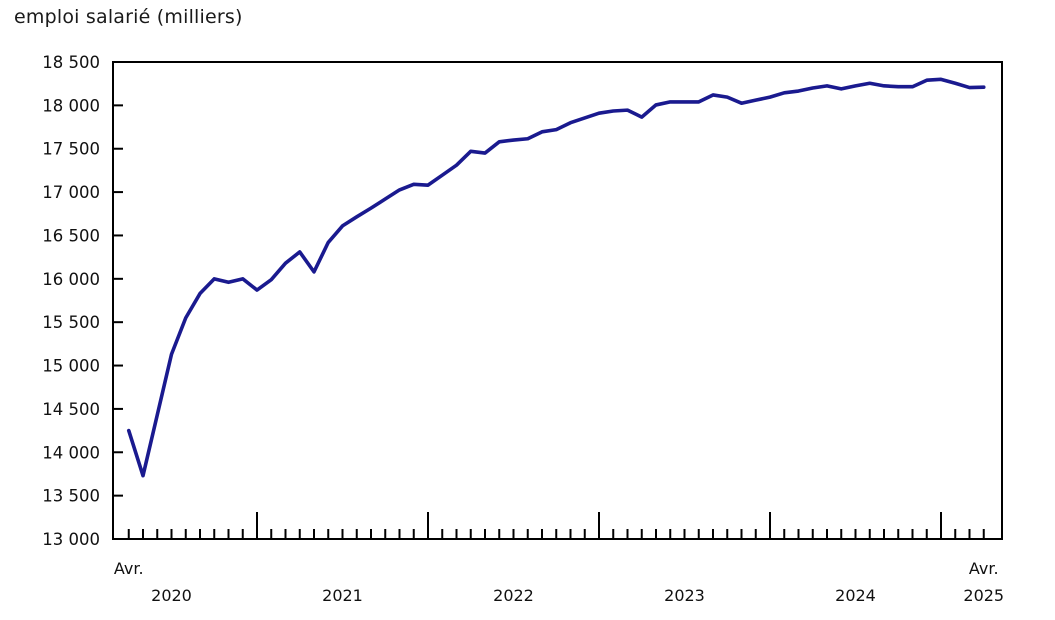  What do you see at coordinates (983, 595) in the screenshot?
I see `x-label-year: 2025` at bounding box center [983, 595].